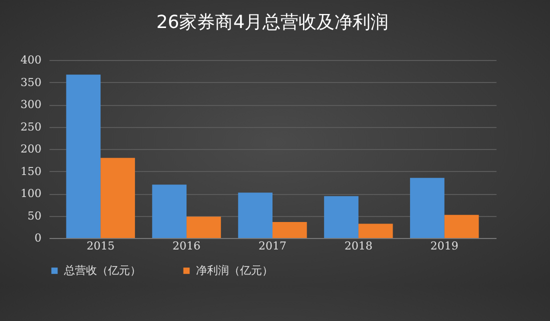 The height and width of the screenshot is (321, 550). What do you see at coordinates (186, 246) in the screenshot?
I see `x-tick-label: 2016` at bounding box center [186, 246].